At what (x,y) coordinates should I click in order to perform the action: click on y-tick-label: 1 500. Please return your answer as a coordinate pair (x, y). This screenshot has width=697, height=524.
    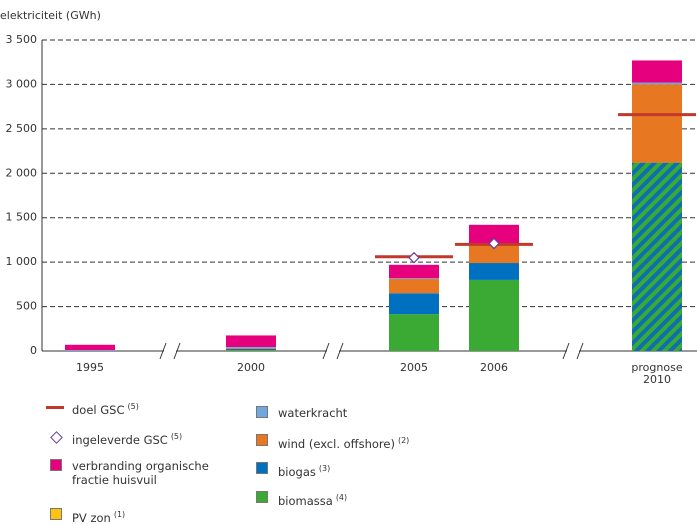
    Looking at the image, I should click on (22, 217).